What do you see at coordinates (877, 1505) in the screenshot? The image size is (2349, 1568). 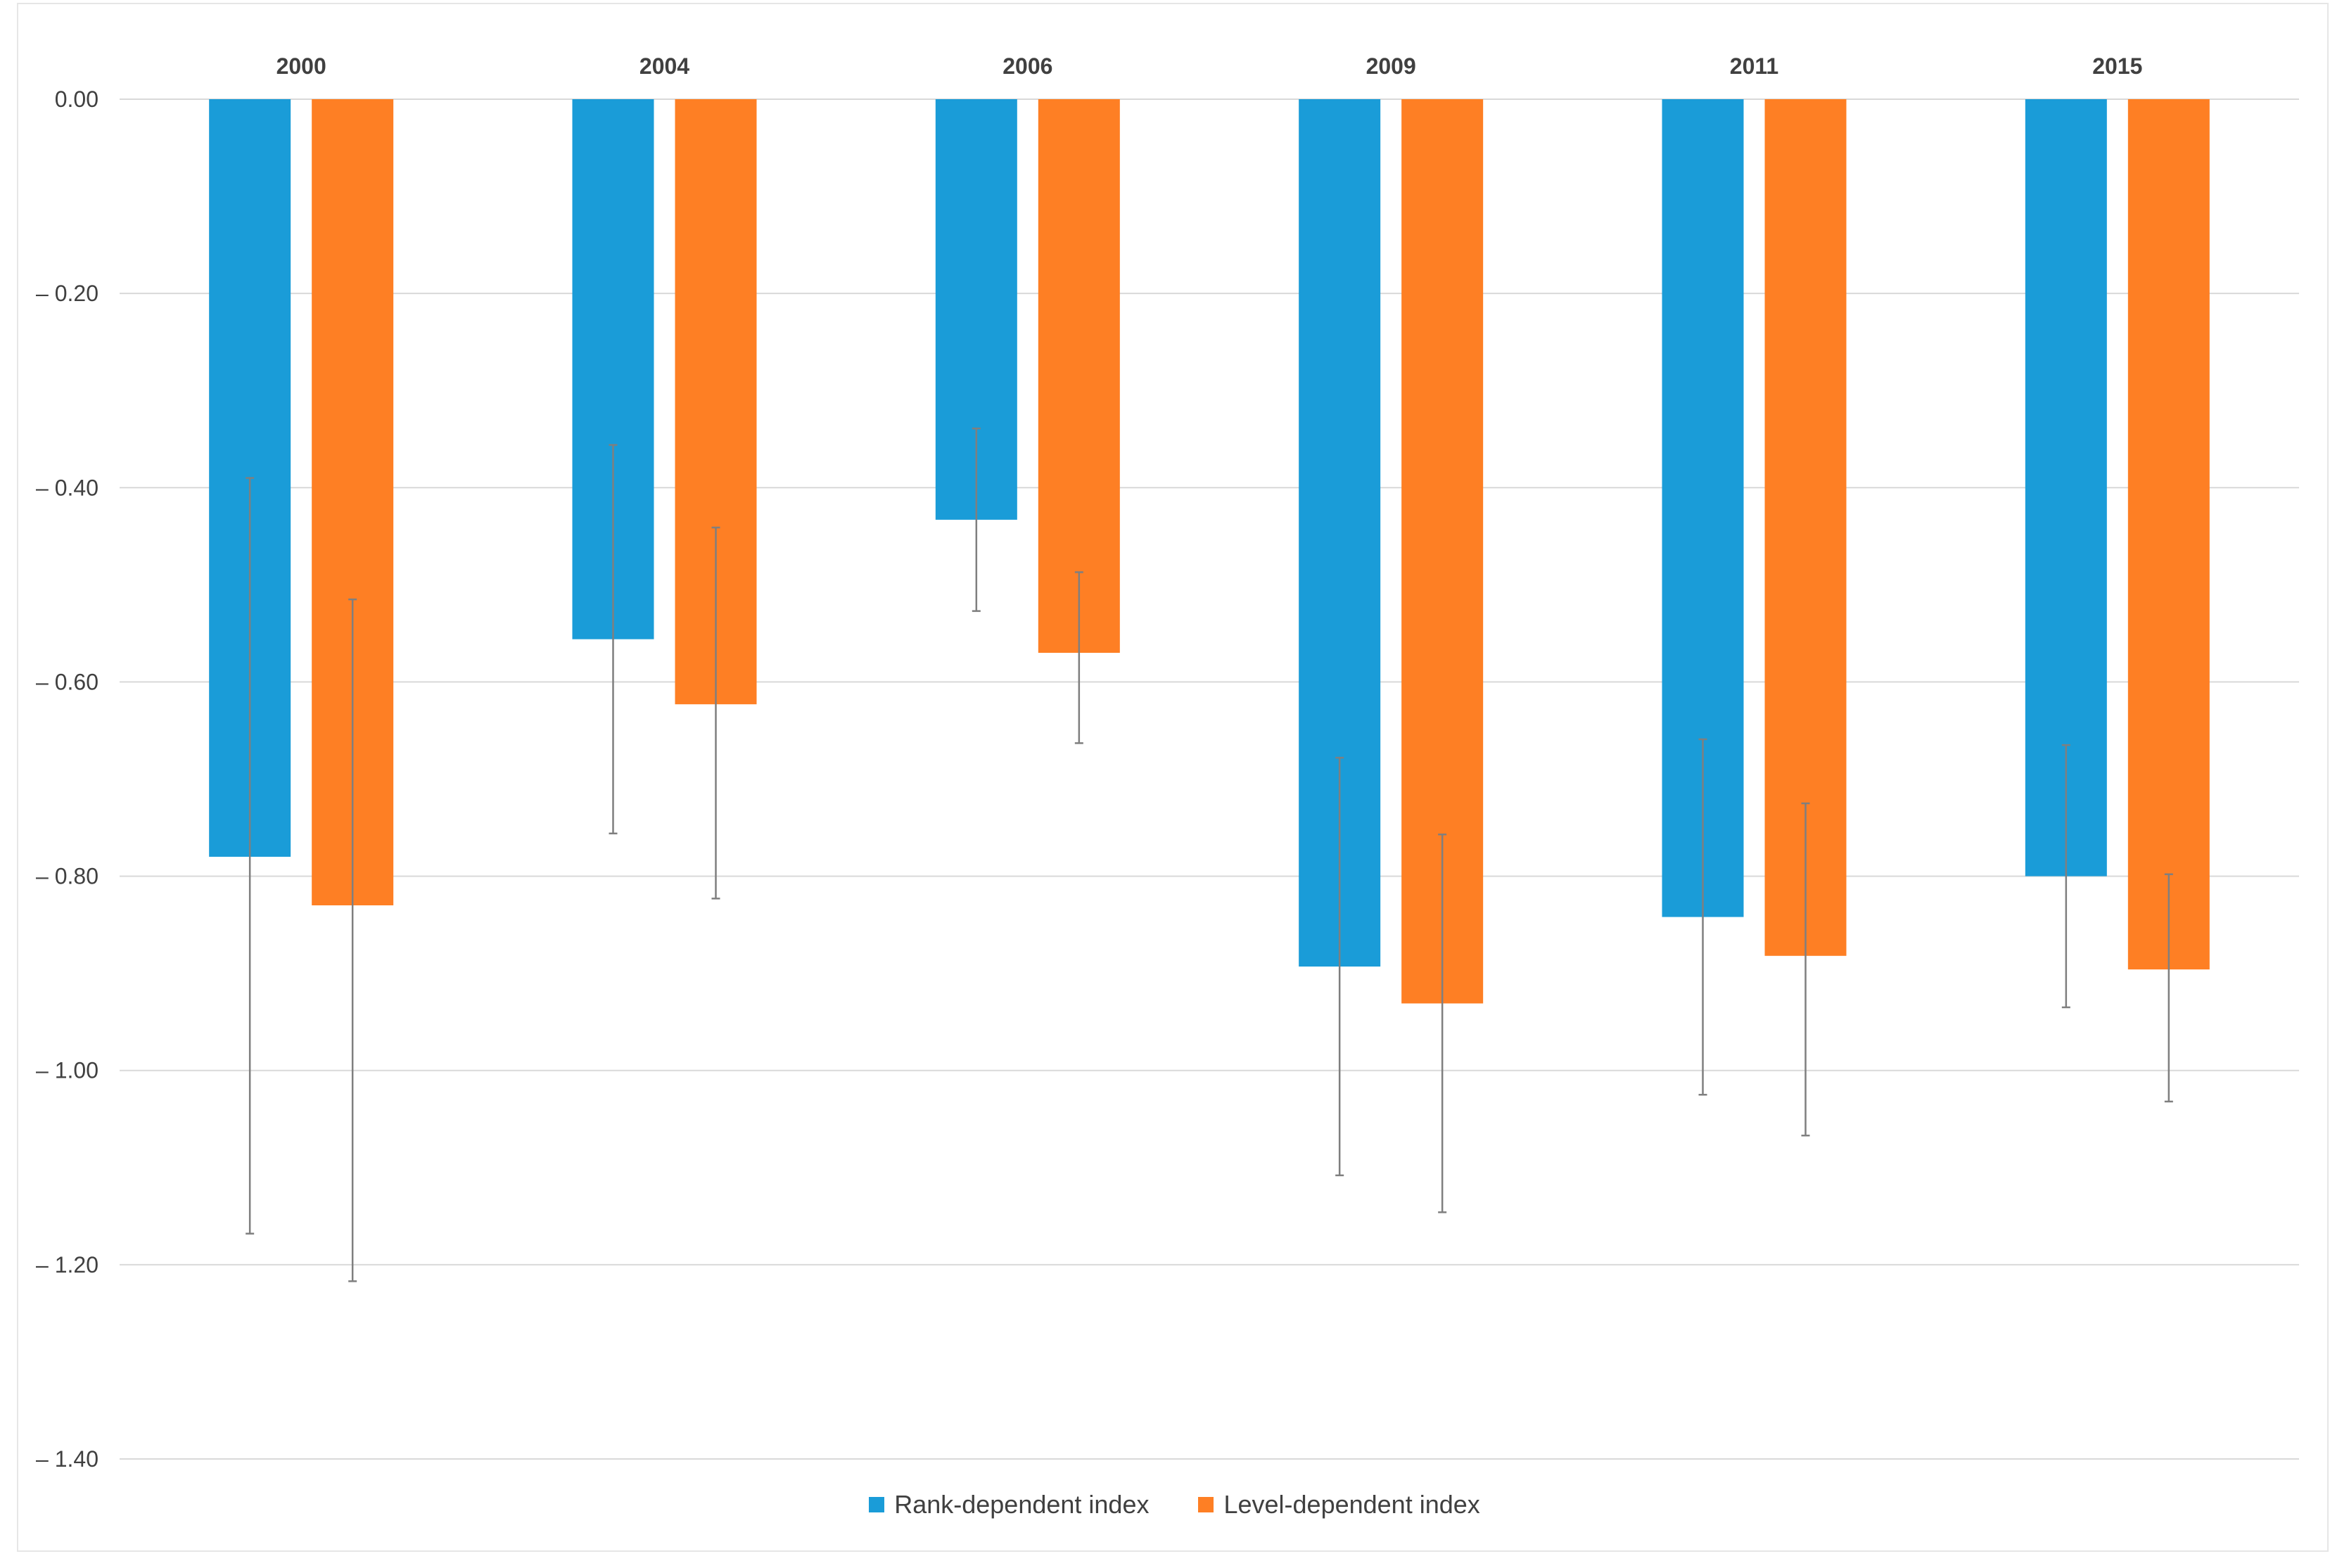 I see `legend-swatch-rank` at bounding box center [877, 1505].